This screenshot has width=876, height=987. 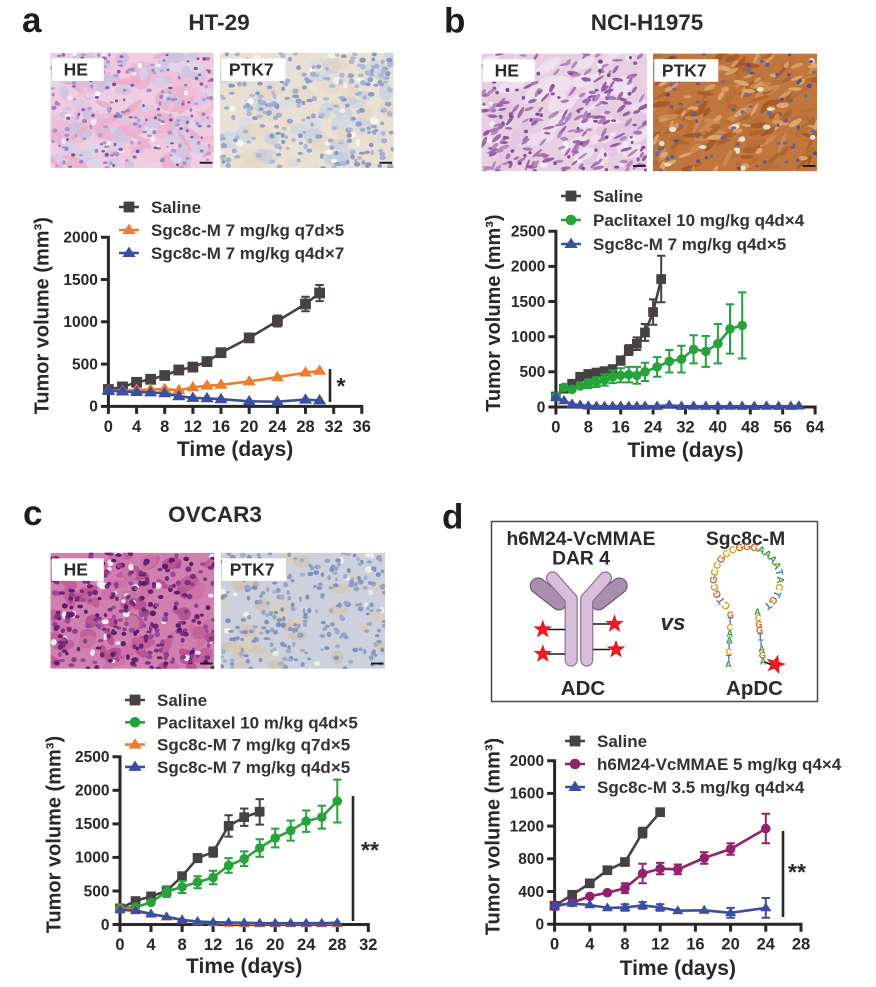 I want to click on svg-text: h6M24-VcMMAE 5 mg/kg q4×4, so click(x=719, y=764).